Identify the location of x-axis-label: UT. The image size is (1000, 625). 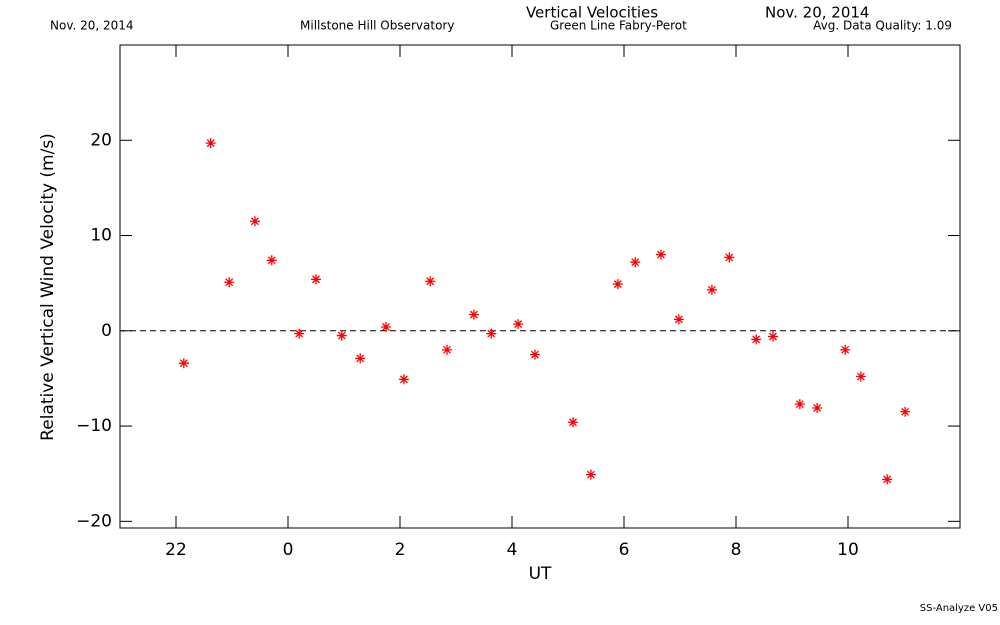
(540, 574).